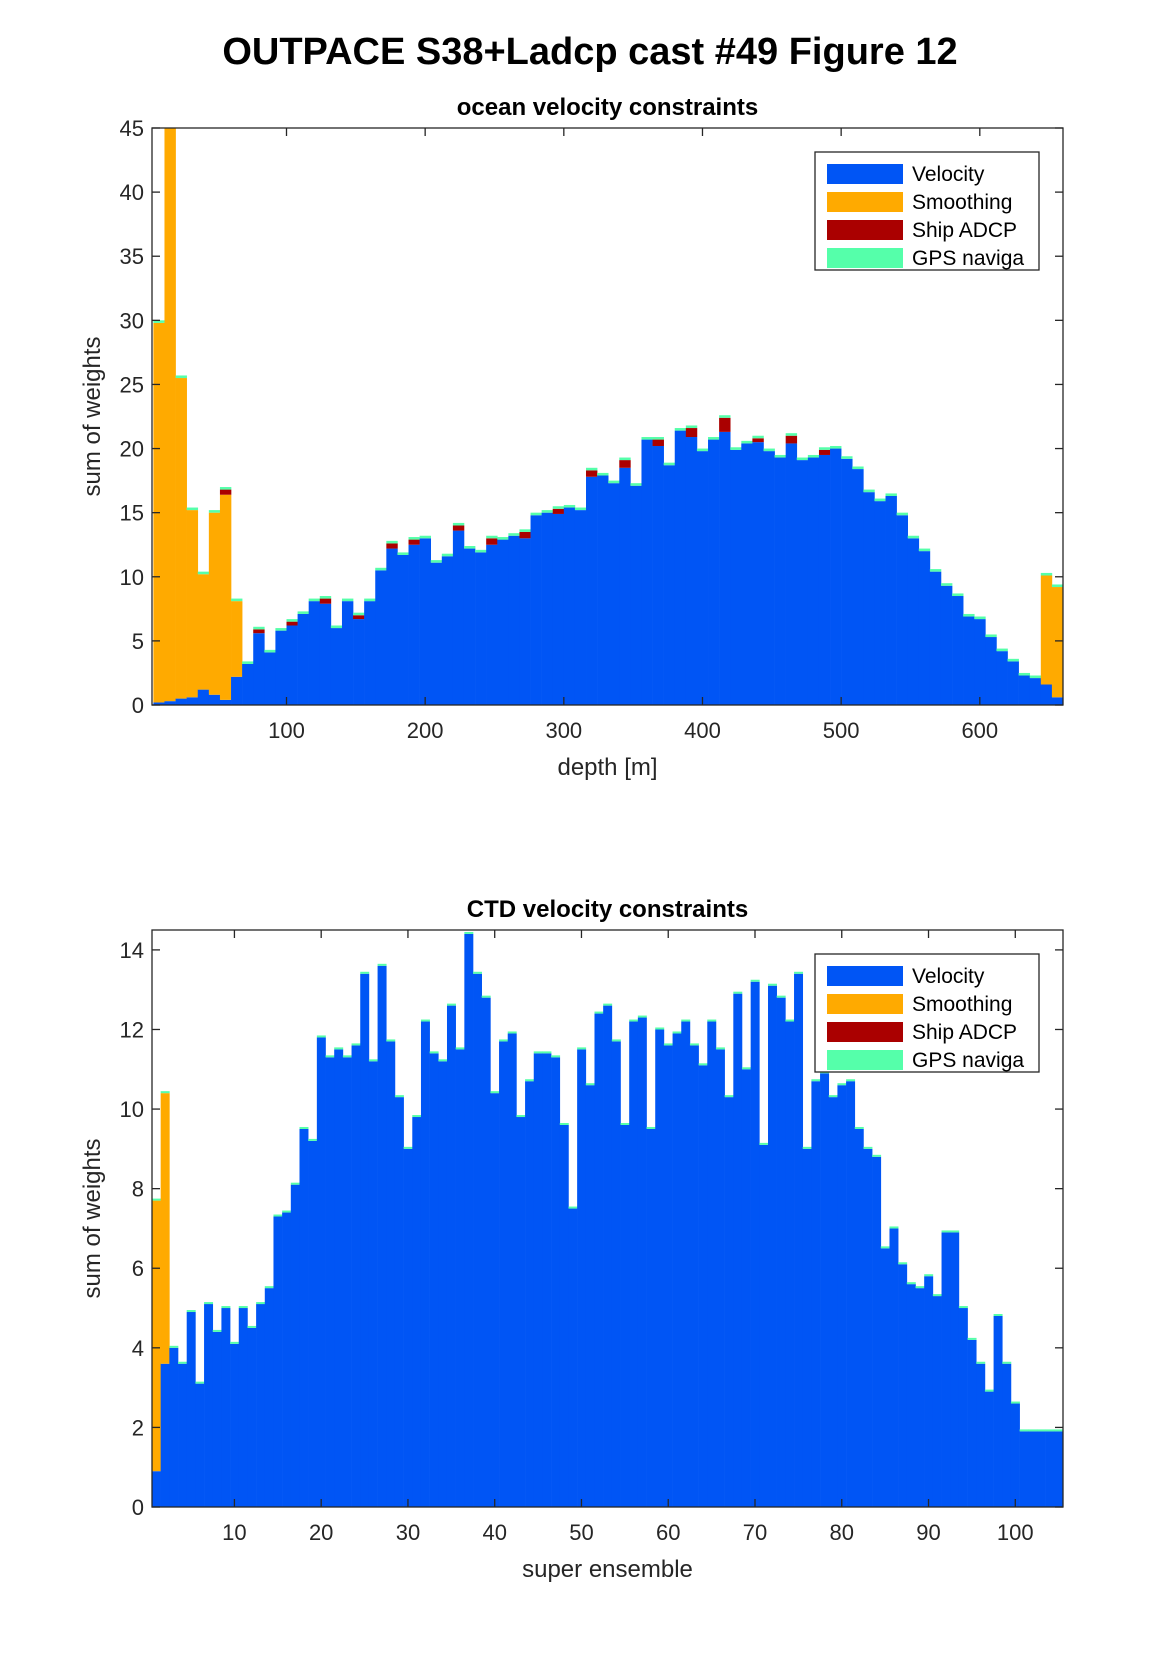 The width and height of the screenshot is (1165, 1679). What do you see at coordinates (321, 1532) in the screenshot?
I see `x-tick-label: 20` at bounding box center [321, 1532].